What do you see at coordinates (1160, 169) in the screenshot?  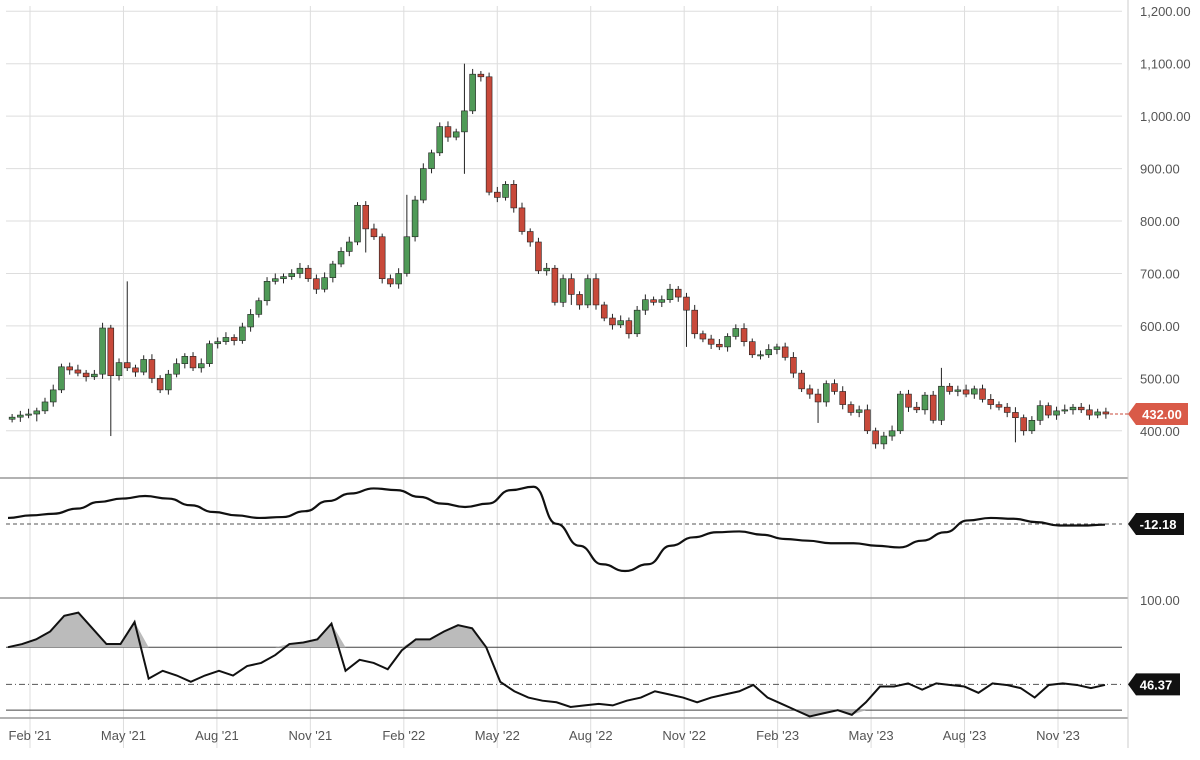 I see `y-tick-label: 900.00` at bounding box center [1160, 169].